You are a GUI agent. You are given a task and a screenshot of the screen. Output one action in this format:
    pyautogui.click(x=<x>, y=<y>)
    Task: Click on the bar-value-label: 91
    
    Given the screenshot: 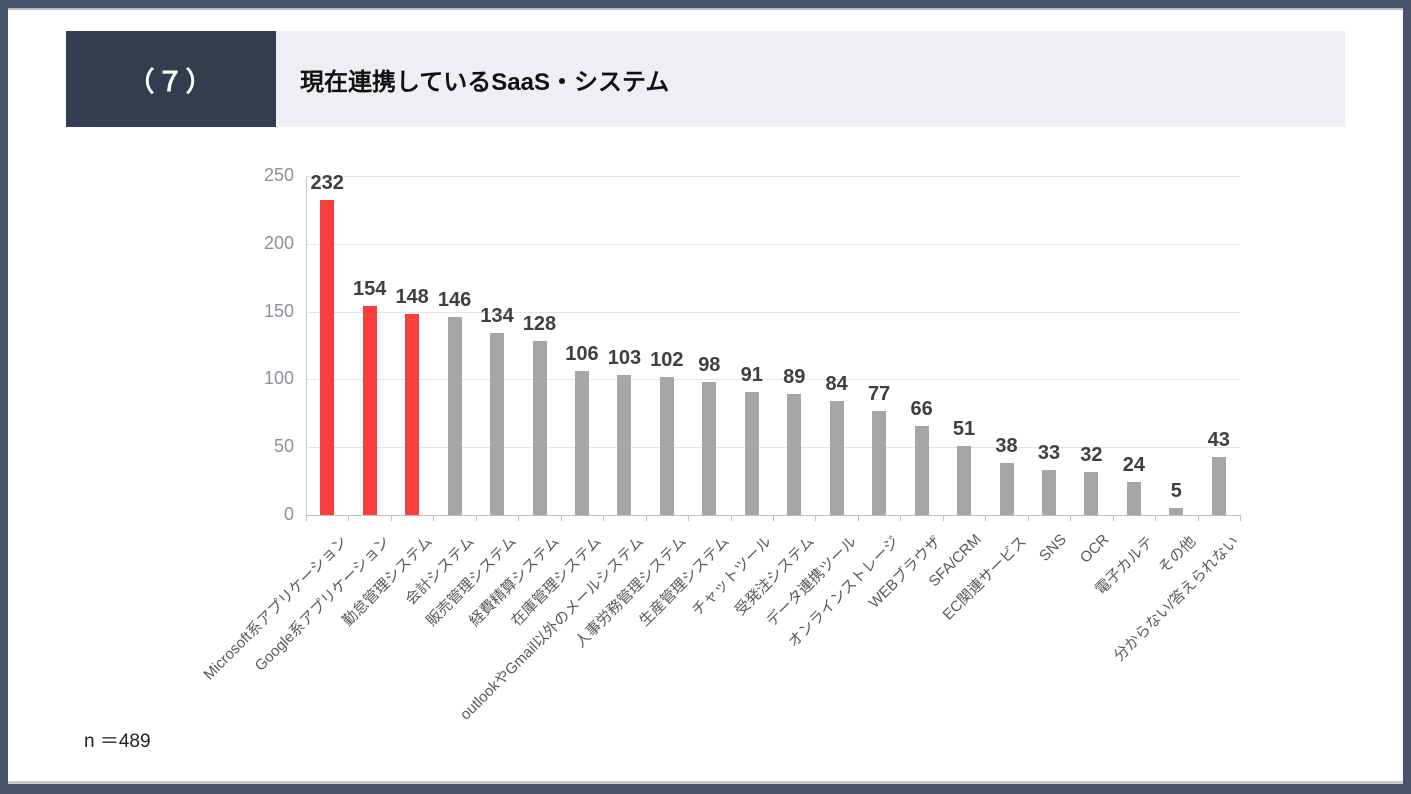 What is the action you would take?
    pyautogui.click(x=751, y=374)
    